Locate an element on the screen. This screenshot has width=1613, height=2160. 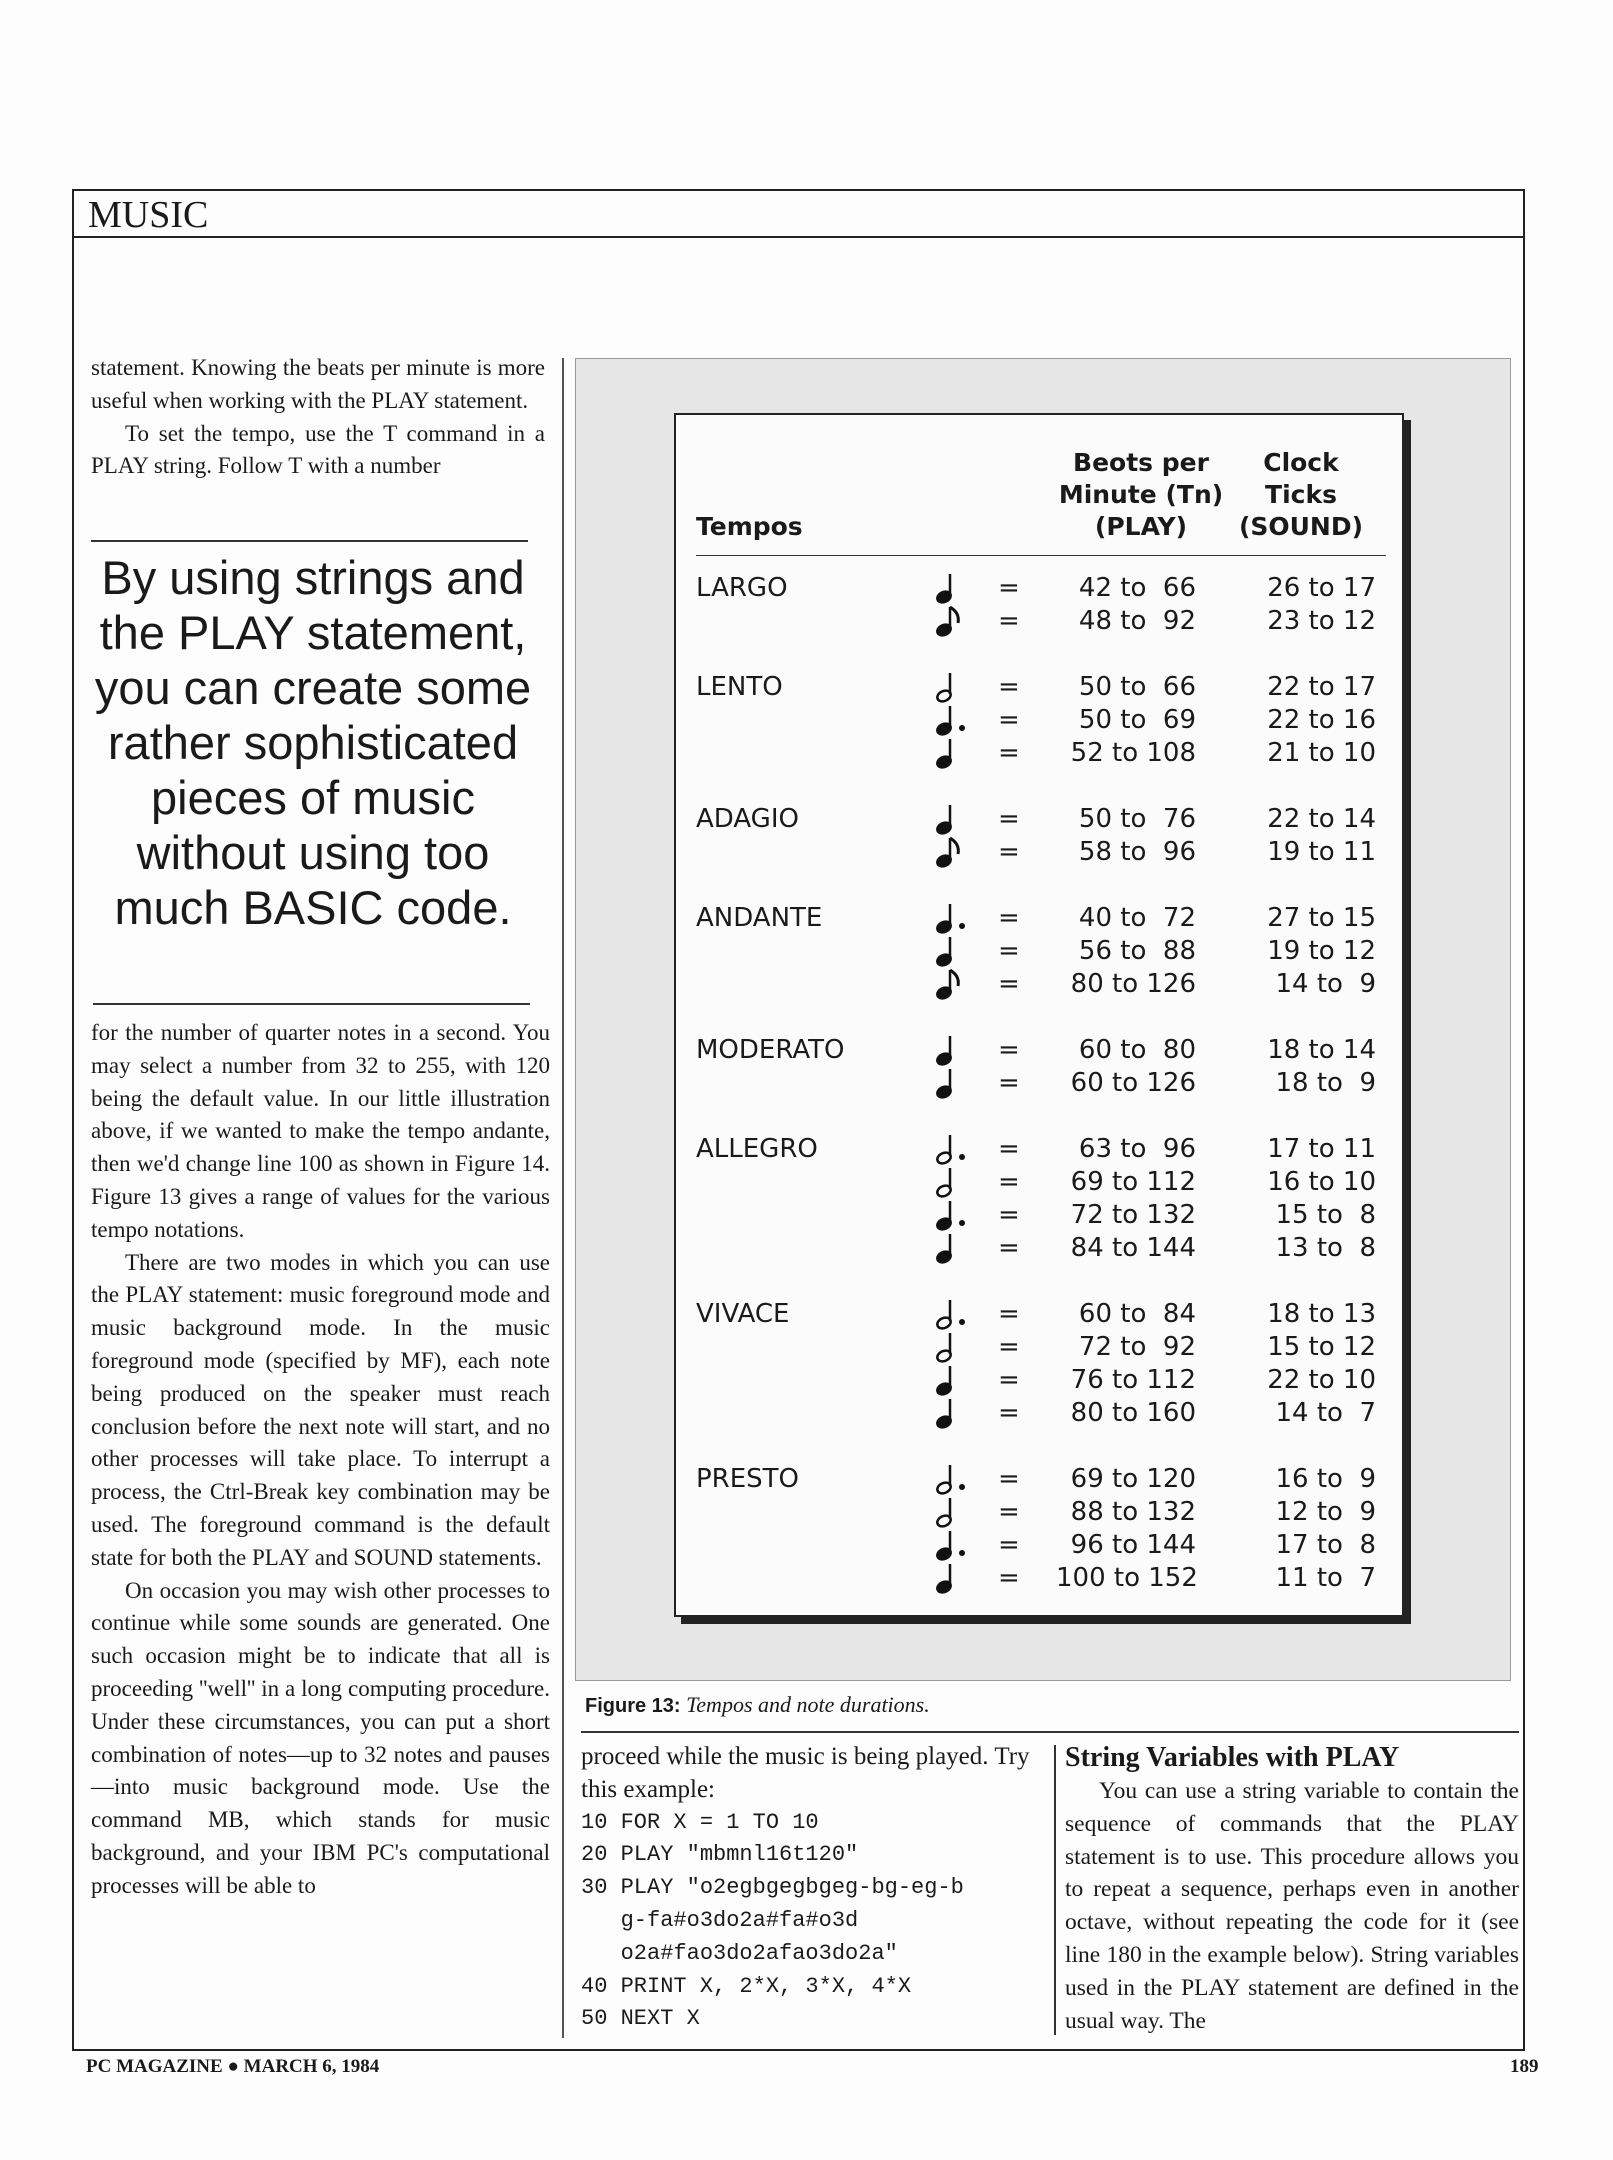
clock-ticks-range: 18 to 13 is located at coordinates (1321, 1314).